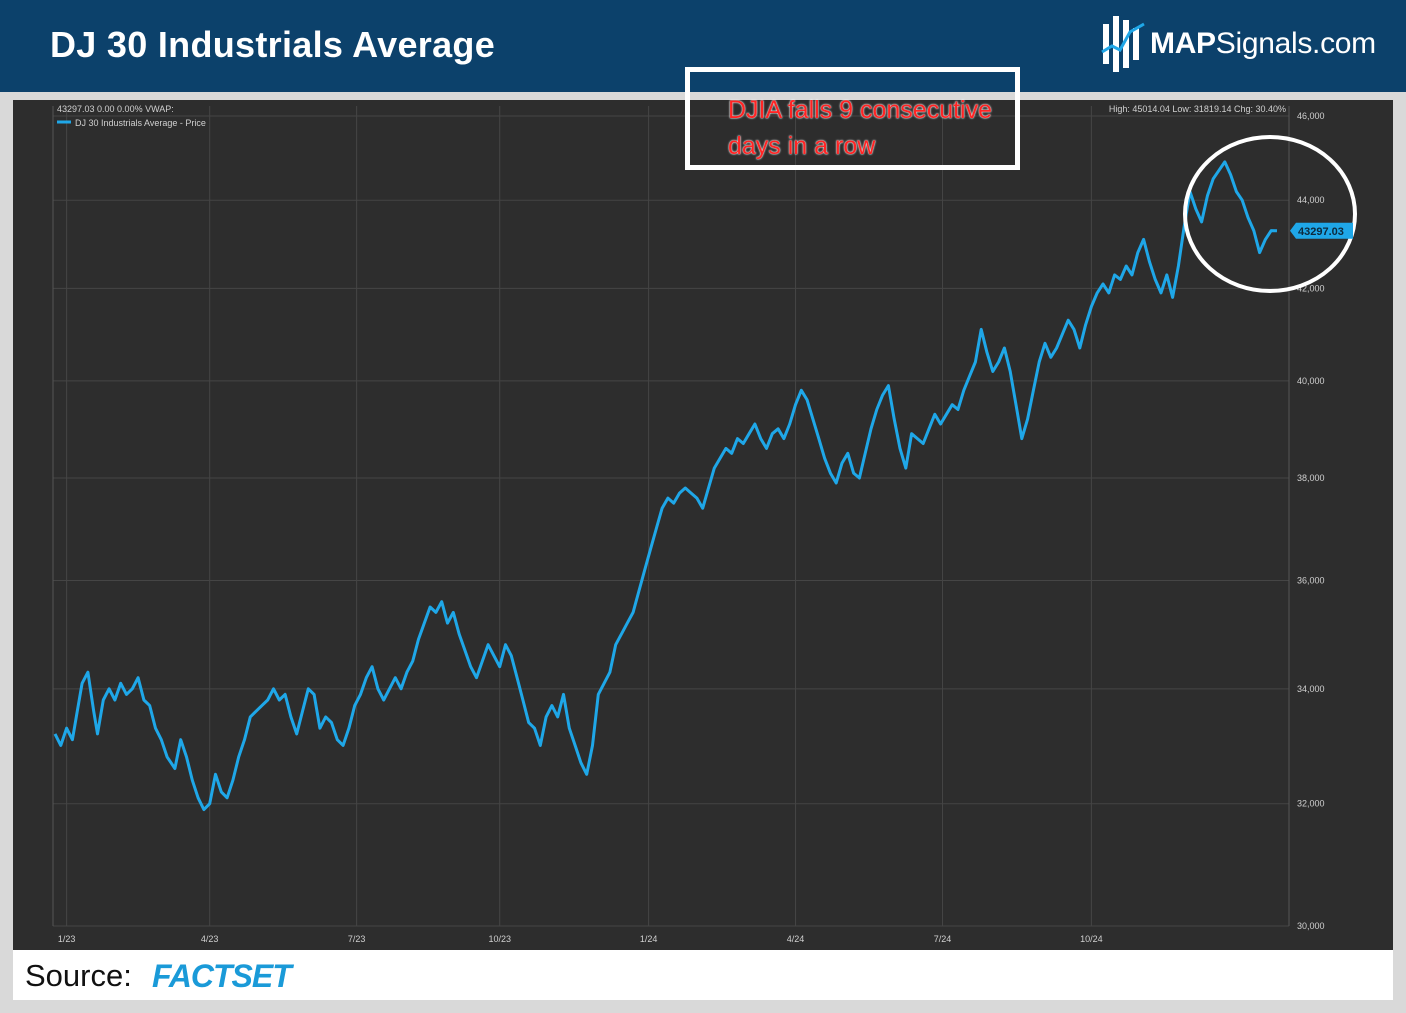 The image size is (1406, 1013). What do you see at coordinates (1311, 478) in the screenshot?
I see `y-tick-label: 38,000` at bounding box center [1311, 478].